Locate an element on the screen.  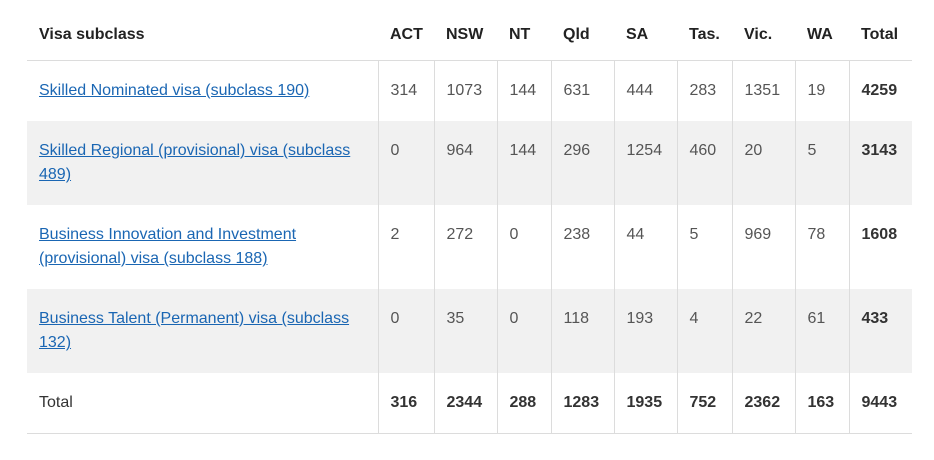
cell-nsw: 964 is located at coordinates (466, 163).